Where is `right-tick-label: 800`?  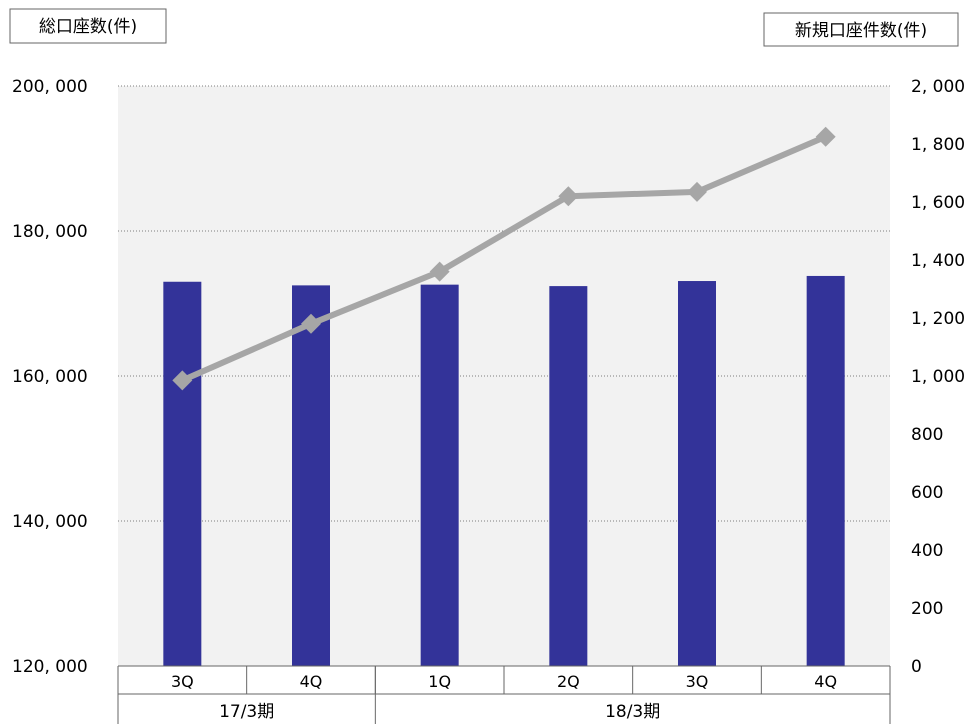
right-tick-label: 800 is located at coordinates (927, 435).